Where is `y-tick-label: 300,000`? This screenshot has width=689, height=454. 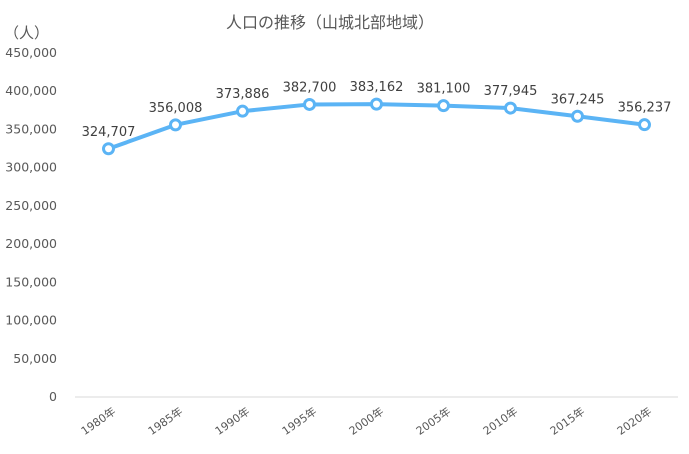
y-tick-label: 300,000 is located at coordinates (31, 167).